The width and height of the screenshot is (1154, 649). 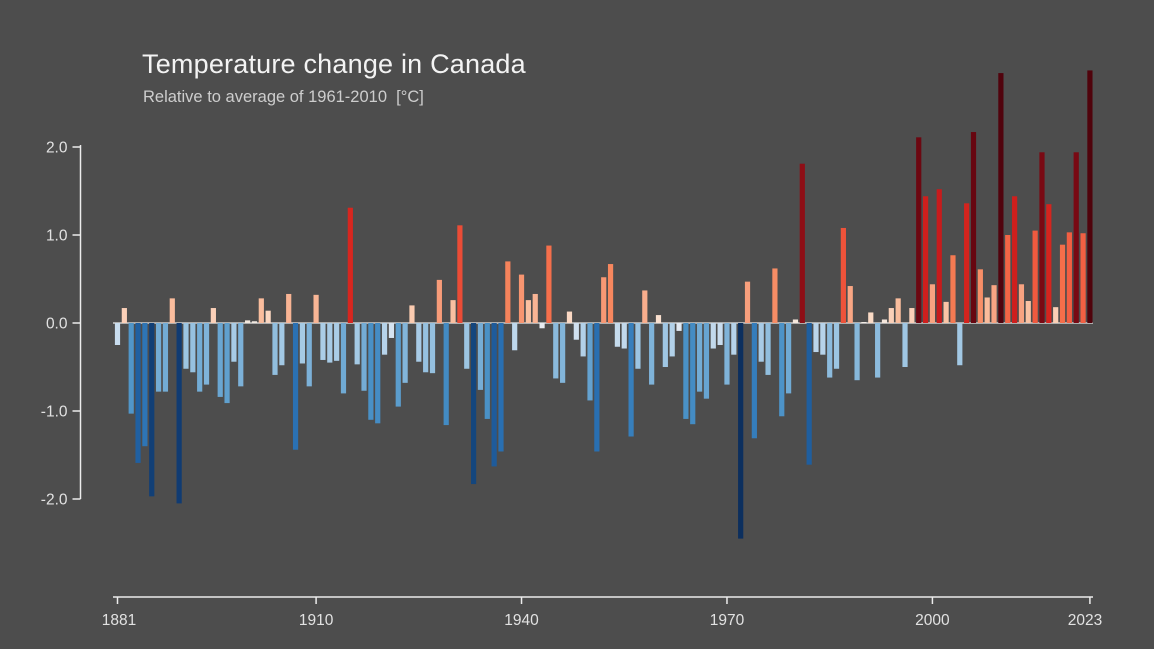 I want to click on bar-2014, so click(x=1028, y=312).